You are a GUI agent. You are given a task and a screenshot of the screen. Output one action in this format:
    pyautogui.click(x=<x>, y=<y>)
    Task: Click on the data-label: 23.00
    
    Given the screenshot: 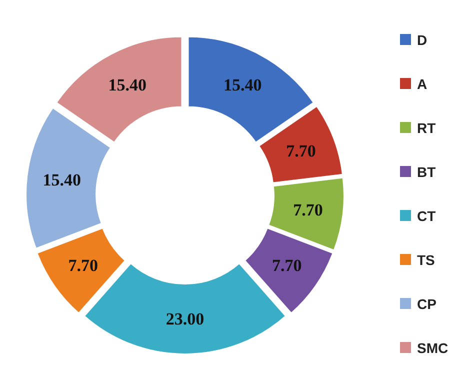 What is the action you would take?
    pyautogui.click(x=185, y=319)
    